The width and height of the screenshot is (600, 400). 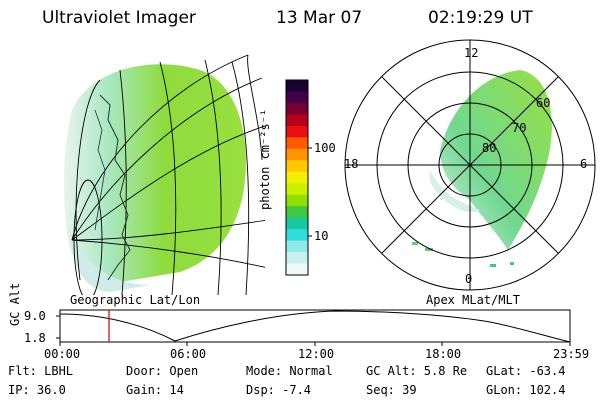 What do you see at coordinates (62, 354) in the screenshot?
I see `timeline-xtick-0: 00:00` at bounding box center [62, 354].